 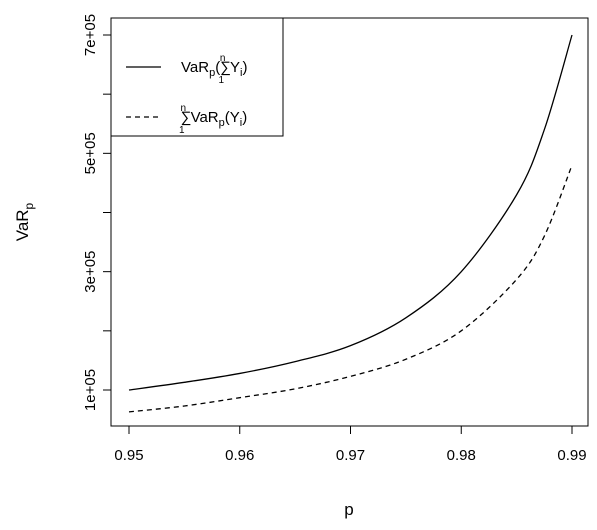 I want to click on x-tick-label: 0.99, so click(x=571, y=455).